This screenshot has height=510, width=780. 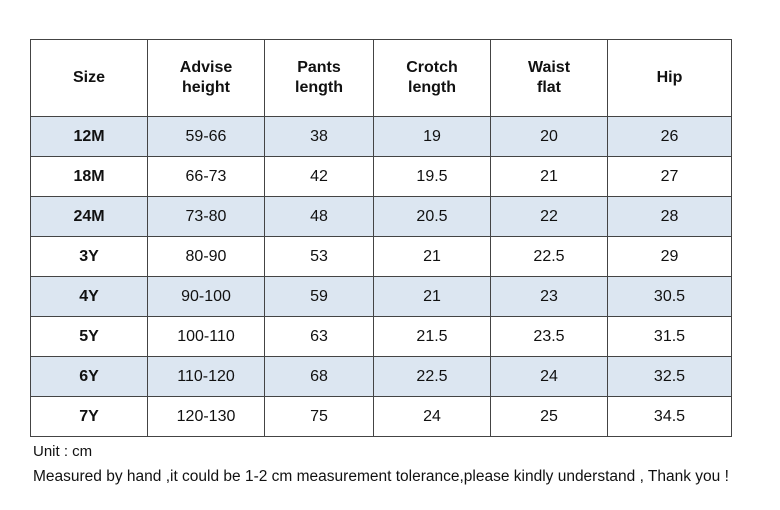 What do you see at coordinates (206, 67) in the screenshot?
I see `header-text: Advise` at bounding box center [206, 67].